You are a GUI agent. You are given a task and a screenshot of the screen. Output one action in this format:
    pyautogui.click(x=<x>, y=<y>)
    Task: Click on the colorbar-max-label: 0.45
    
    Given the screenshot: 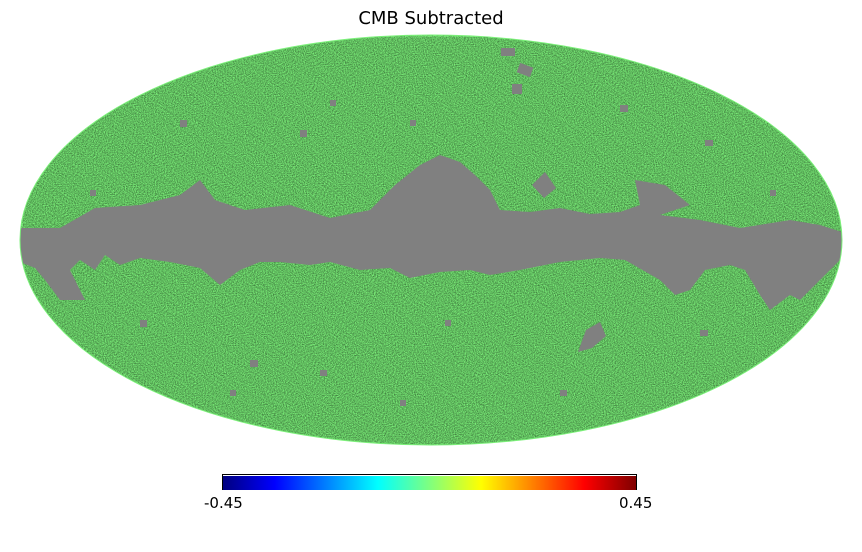 What is the action you would take?
    pyautogui.click(x=636, y=503)
    